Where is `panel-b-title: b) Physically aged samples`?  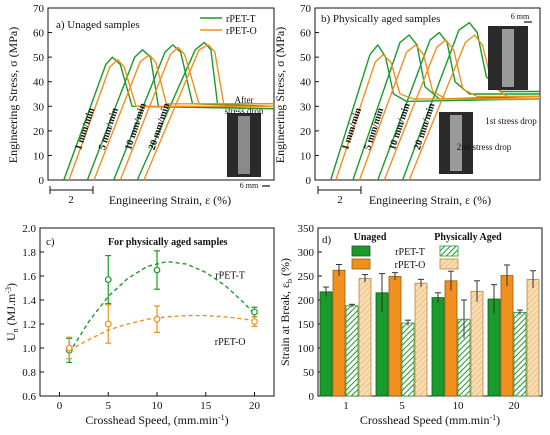 panel-b-title: b) Physically aged samples is located at coordinates (380, 19).